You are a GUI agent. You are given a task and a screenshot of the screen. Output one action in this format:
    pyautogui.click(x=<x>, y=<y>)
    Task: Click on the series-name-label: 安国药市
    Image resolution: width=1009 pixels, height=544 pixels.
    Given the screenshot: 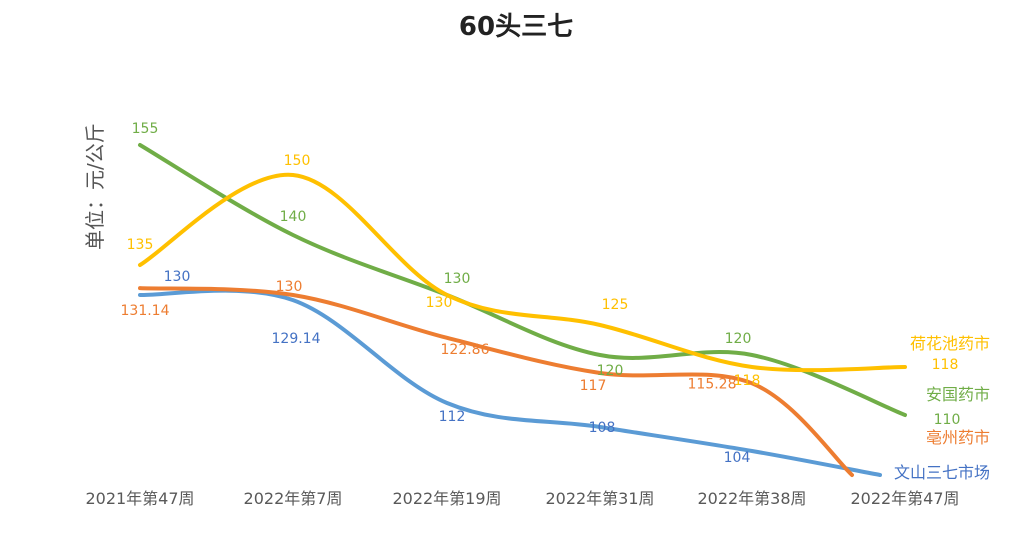 What is the action you would take?
    pyautogui.click(x=958, y=394)
    